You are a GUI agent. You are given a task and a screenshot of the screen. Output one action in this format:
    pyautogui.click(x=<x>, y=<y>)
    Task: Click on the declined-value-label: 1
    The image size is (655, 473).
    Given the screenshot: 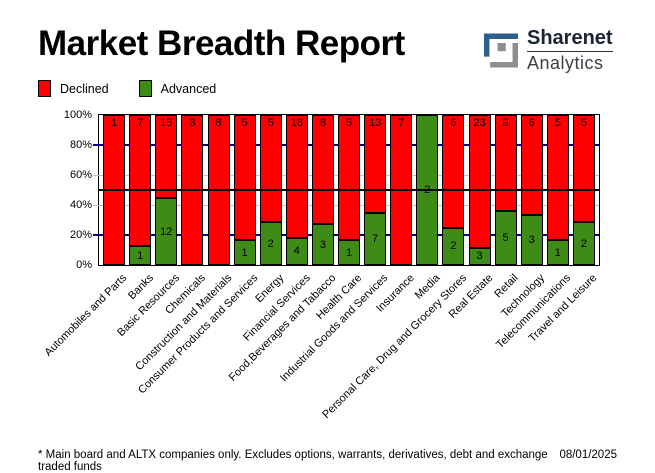 What is the action you would take?
    pyautogui.click(x=114, y=123)
    